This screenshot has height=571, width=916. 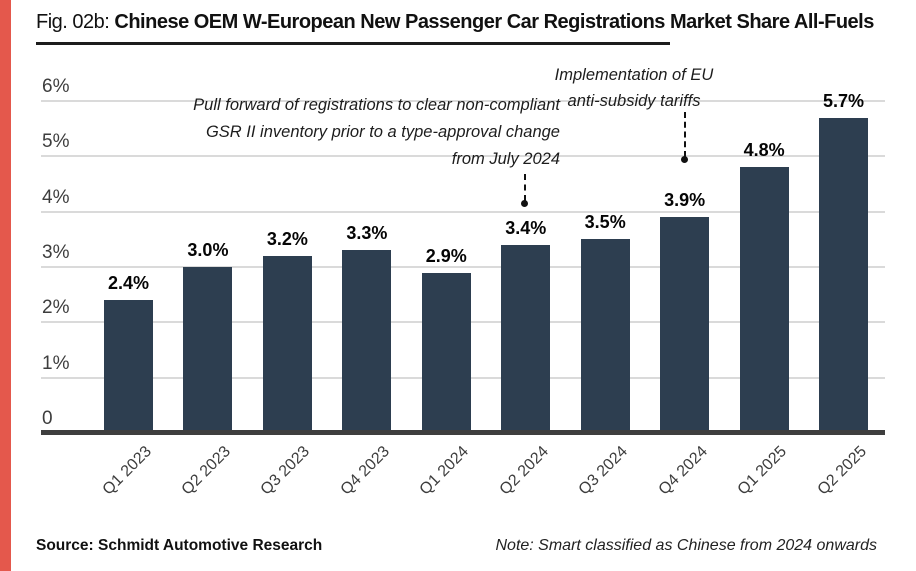 What do you see at coordinates (287, 238) in the screenshot?
I see `bar-value-label: 3.2%` at bounding box center [287, 238].